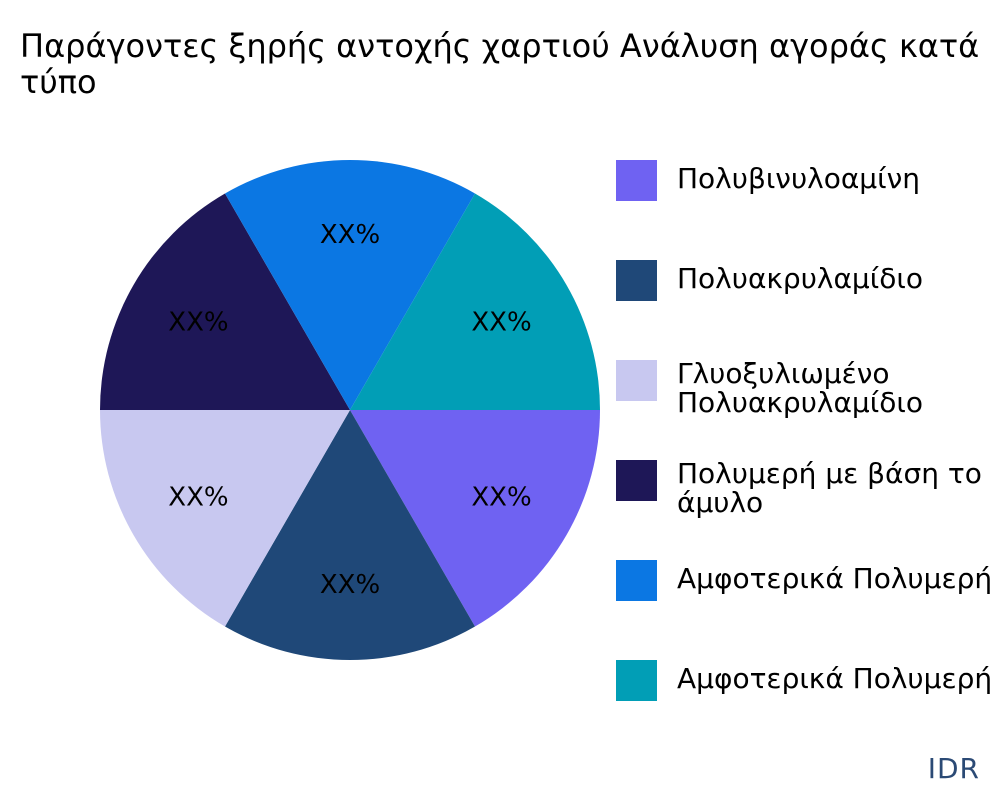 The height and width of the screenshot is (800, 1000). I want to click on legend-item-6: Αμφοτερικά Πολυμερή, so click(808, 685).